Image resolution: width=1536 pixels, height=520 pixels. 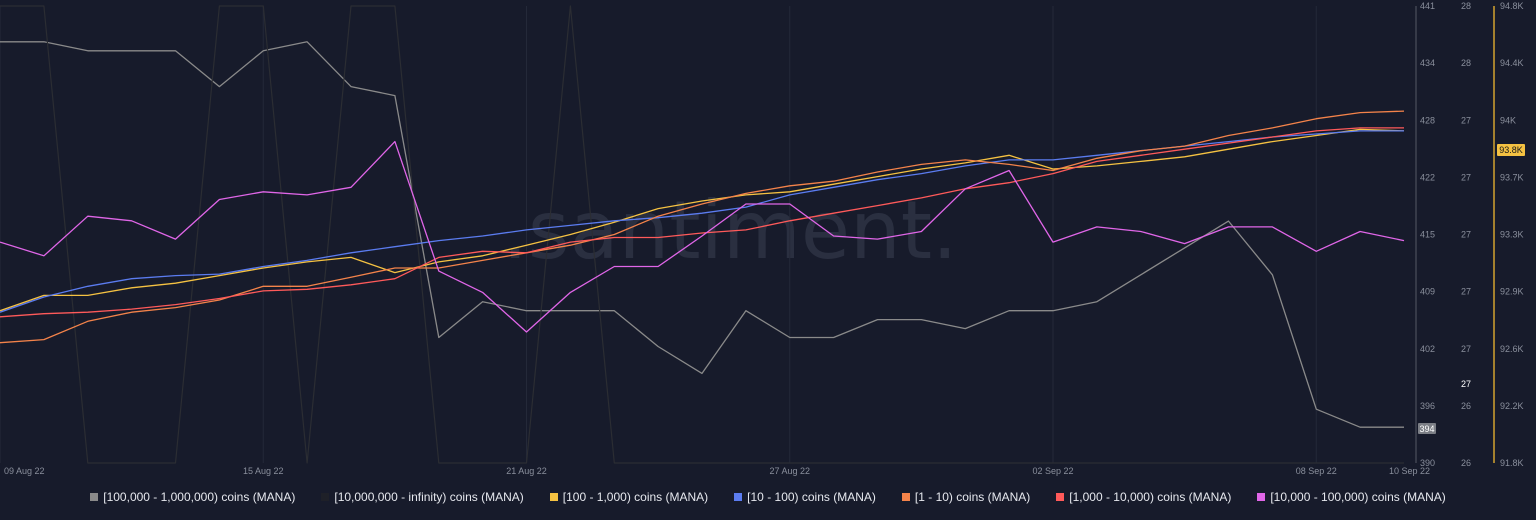 I want to click on x-tick-label: 15 Aug 22, so click(x=263, y=471).